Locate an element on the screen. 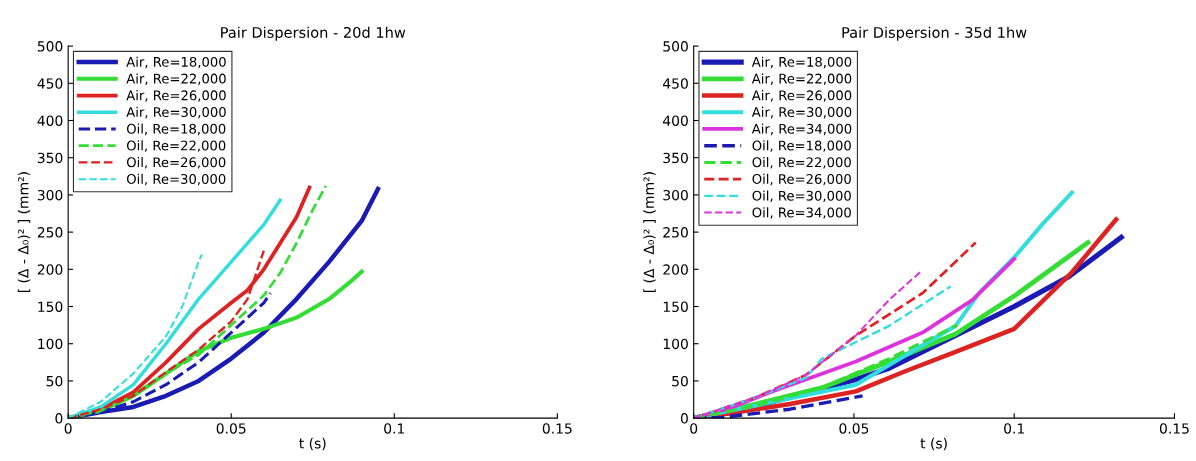 This screenshot has width=1196, height=461. chart-title: Pair Dispersion - 35d 1hw is located at coordinates (934, 33).